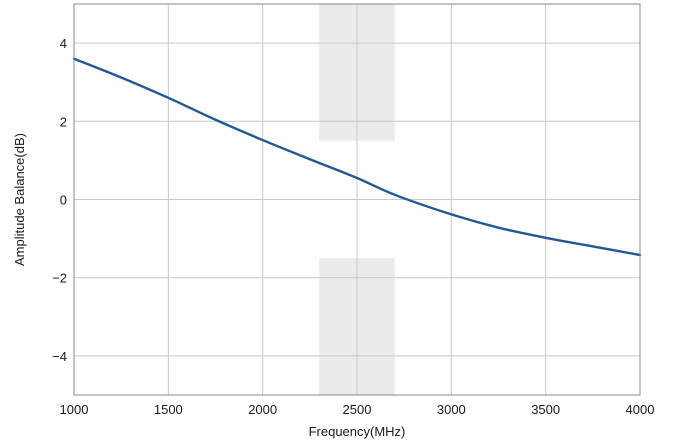  Describe the element at coordinates (63, 43) in the screenshot. I see `y-tick-label: 4` at that location.